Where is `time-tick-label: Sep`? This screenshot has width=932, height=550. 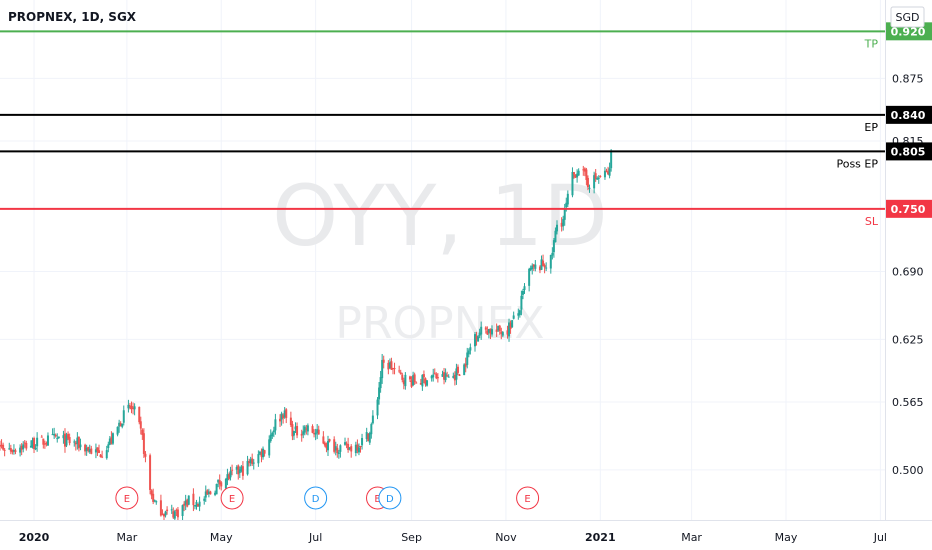 time-tick-label: Sep is located at coordinates (411, 537).